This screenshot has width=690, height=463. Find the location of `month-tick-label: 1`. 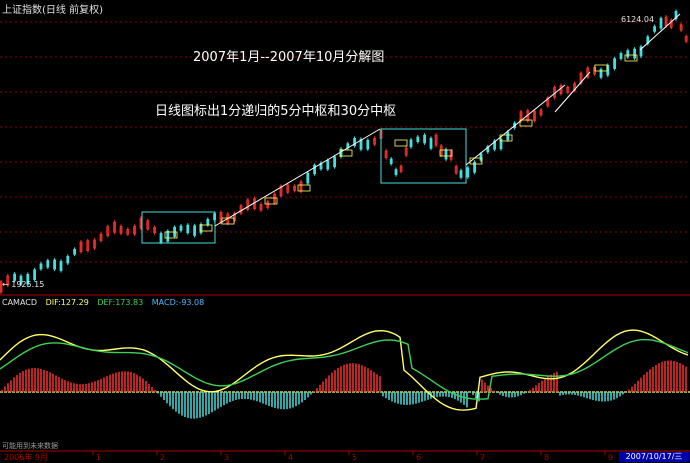

month-tick-label: 1 is located at coordinates (98, 457).